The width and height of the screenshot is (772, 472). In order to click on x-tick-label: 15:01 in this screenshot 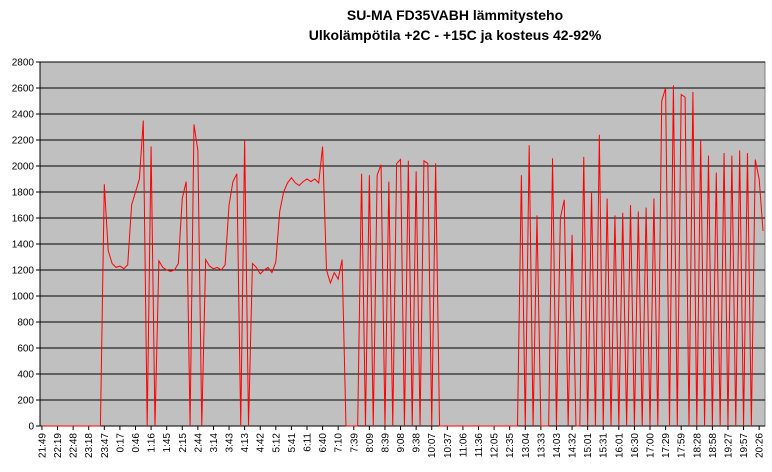, I will do `click(588, 445)`.